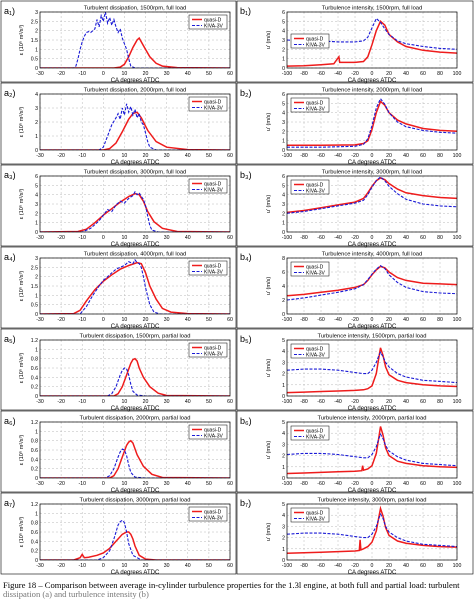 The height and width of the screenshot is (599, 474). I want to click on x-tick-label: 20, so click(146, 156).